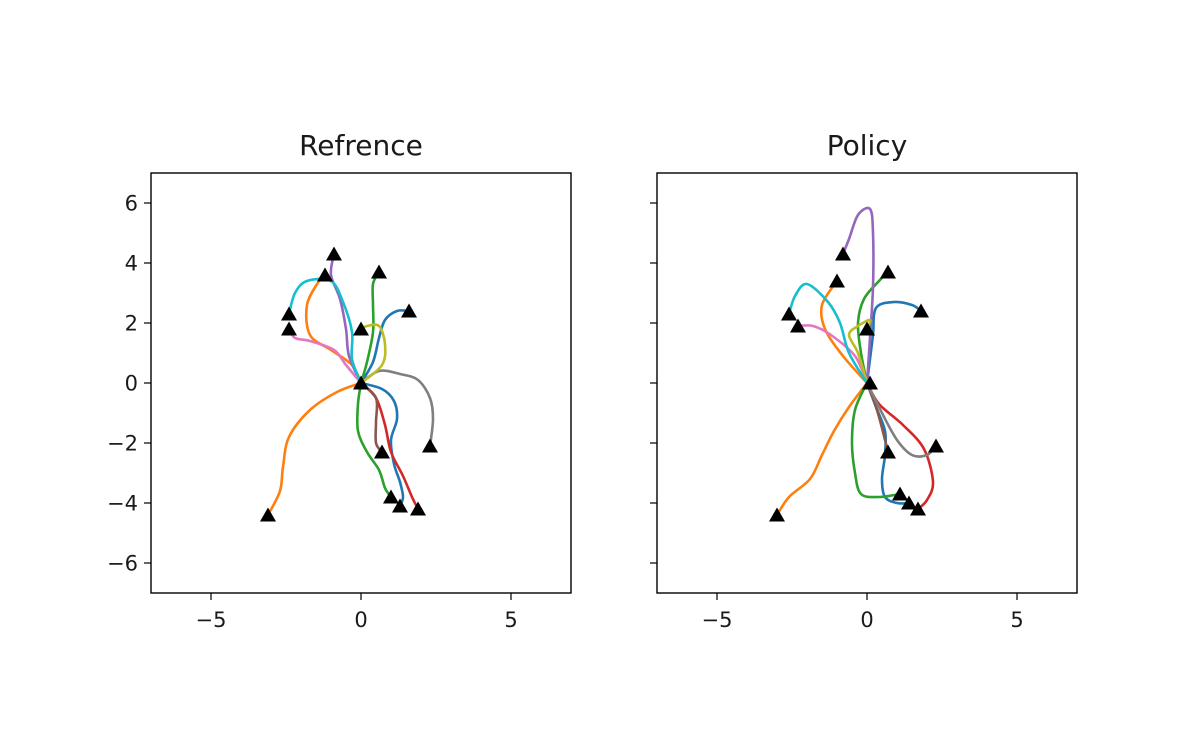  I want to click on reference-trajectories, so click(350, 384).